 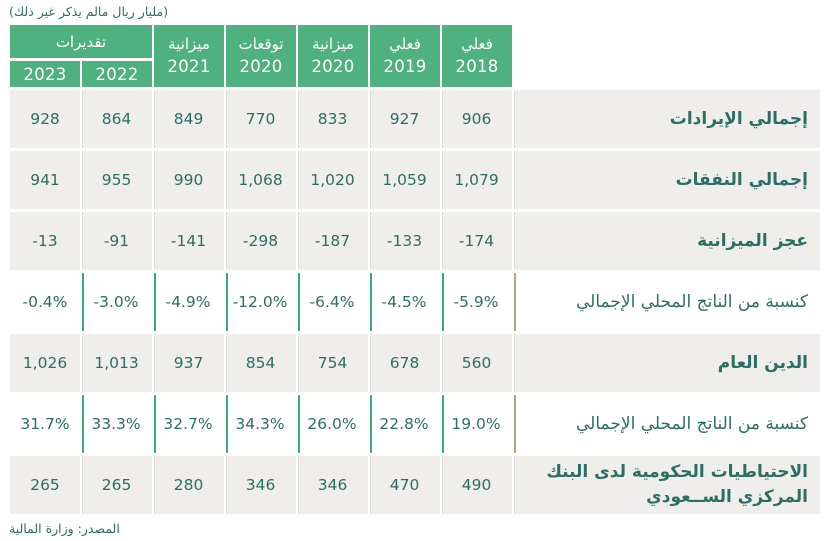 What do you see at coordinates (189, 485) in the screenshot?
I see `value-cell: 280` at bounding box center [189, 485].